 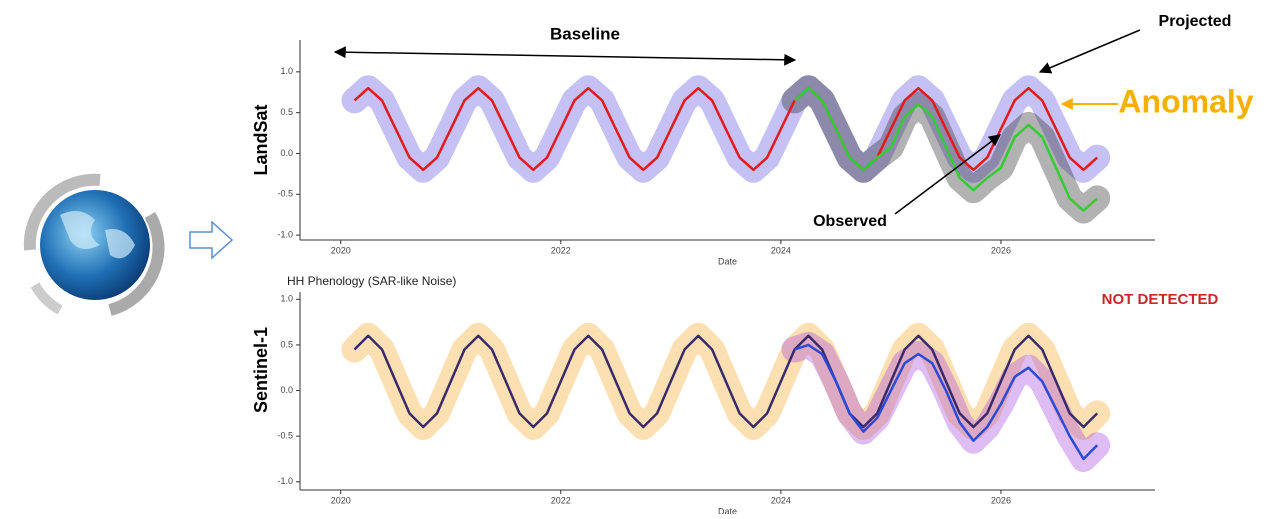 I want to click on annotation: Anomaly, so click(x=1185, y=101).